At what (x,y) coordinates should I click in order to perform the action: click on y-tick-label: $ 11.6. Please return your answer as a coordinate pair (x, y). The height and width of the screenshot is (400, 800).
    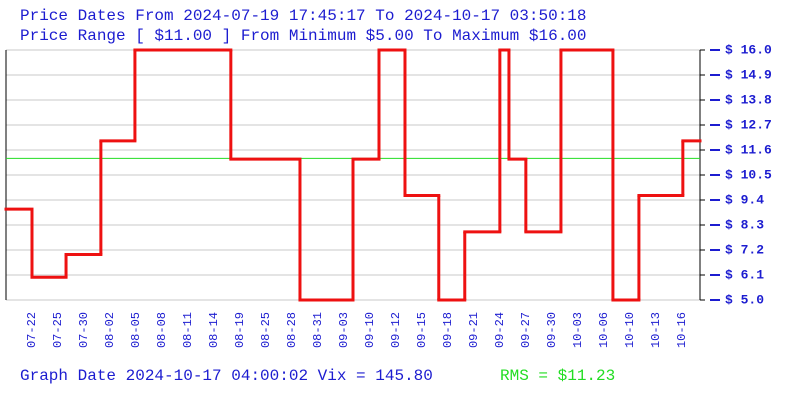
    Looking at the image, I should click on (748, 149).